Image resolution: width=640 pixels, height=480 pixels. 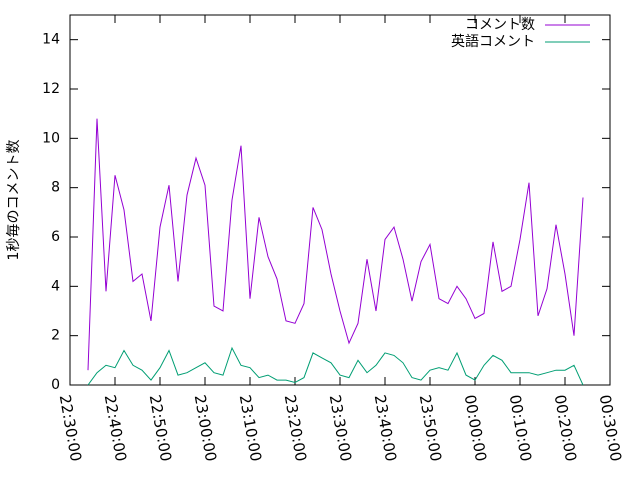 What do you see at coordinates (51, 40) in the screenshot?
I see `y-tick-label: 14` at bounding box center [51, 40].